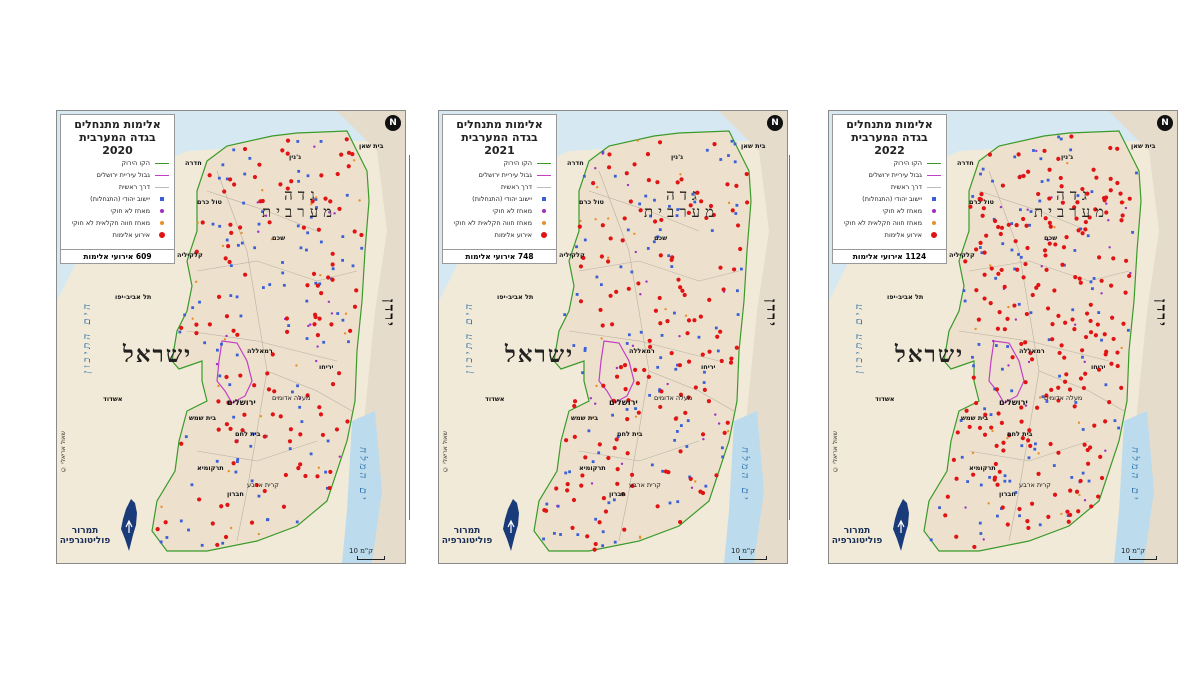  I want to click on region-israel: ישראל, so click(540, 354).